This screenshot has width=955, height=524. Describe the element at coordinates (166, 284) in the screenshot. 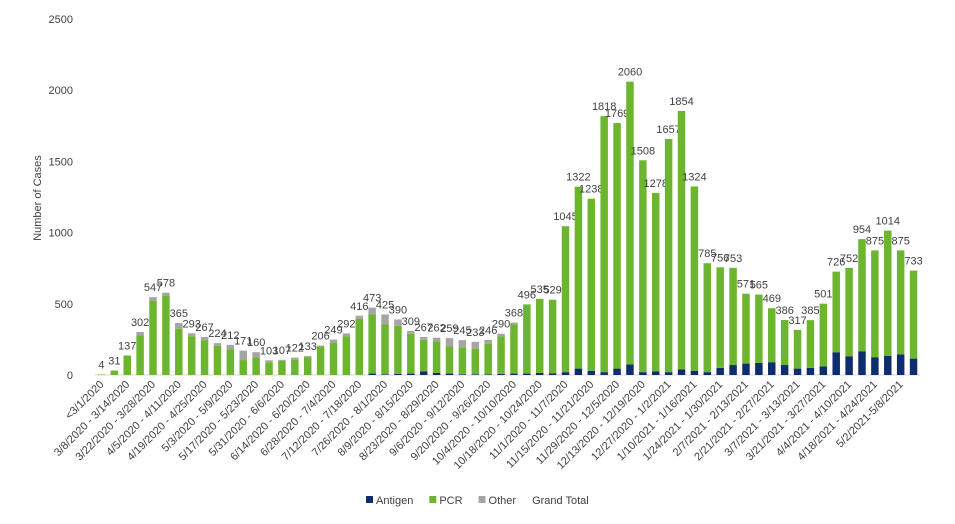

I see `total-label: 578` at that location.